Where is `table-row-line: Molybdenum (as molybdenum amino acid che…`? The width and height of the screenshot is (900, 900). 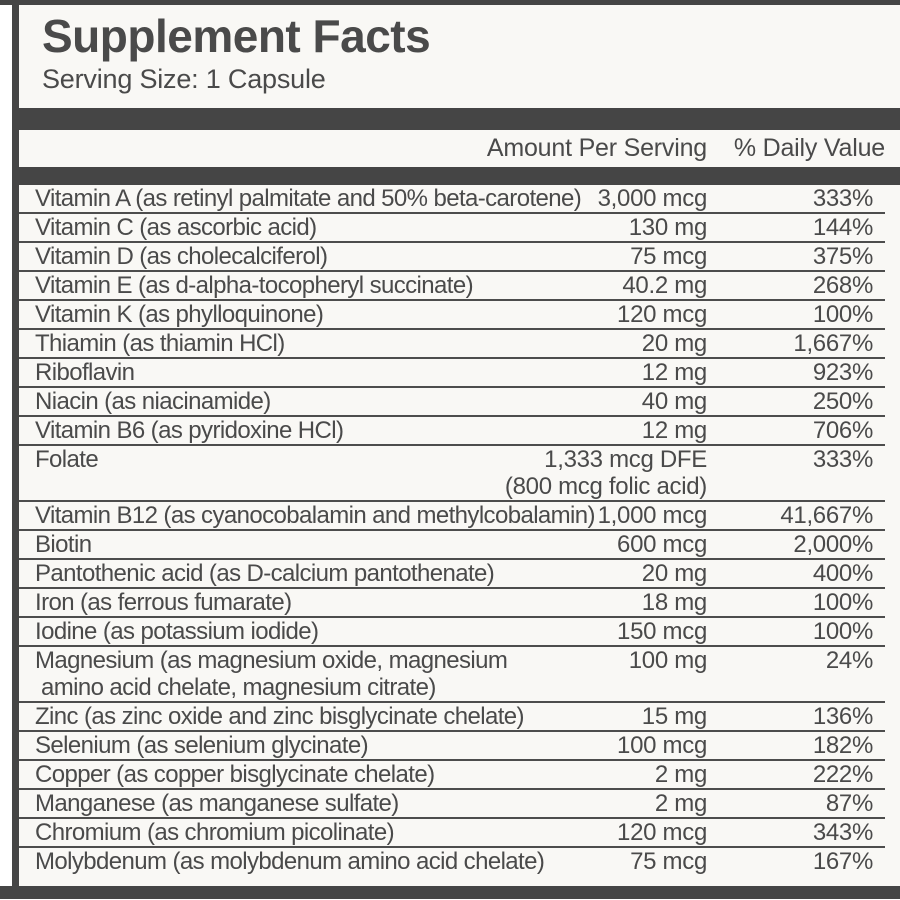 table-row-line: Molybdenum (as molybdenum amino acid che… is located at coordinates (452, 861).